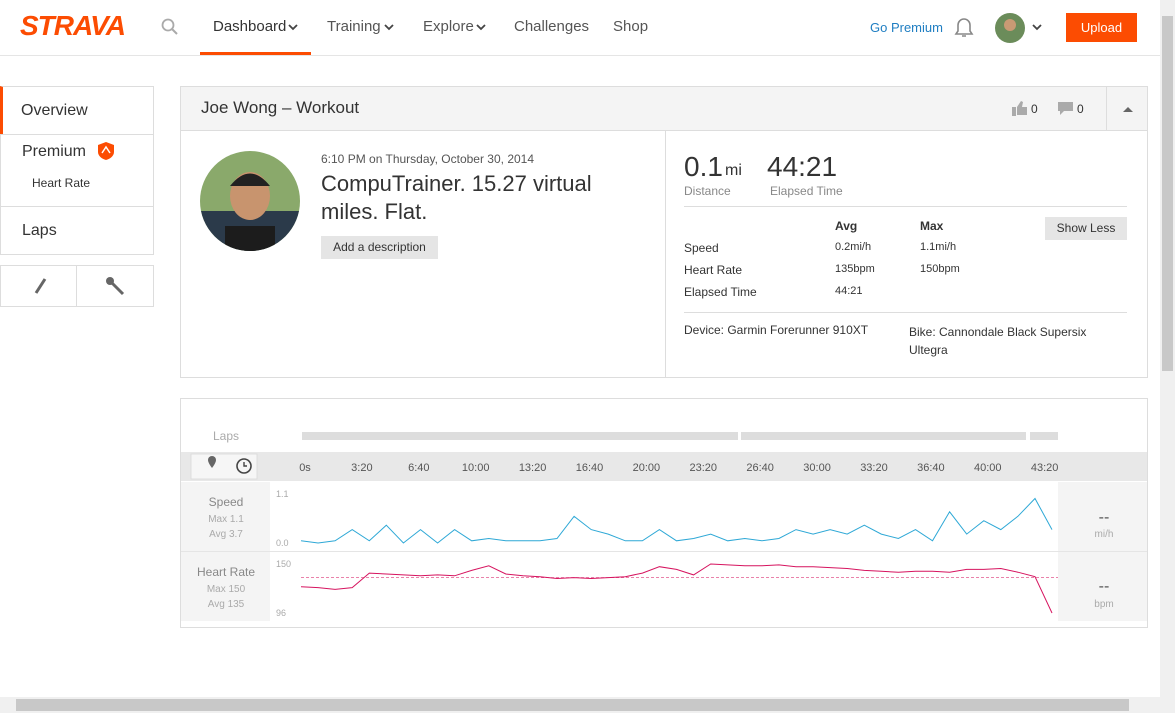  I want to click on stats-label: Heart Rate, so click(713, 270).